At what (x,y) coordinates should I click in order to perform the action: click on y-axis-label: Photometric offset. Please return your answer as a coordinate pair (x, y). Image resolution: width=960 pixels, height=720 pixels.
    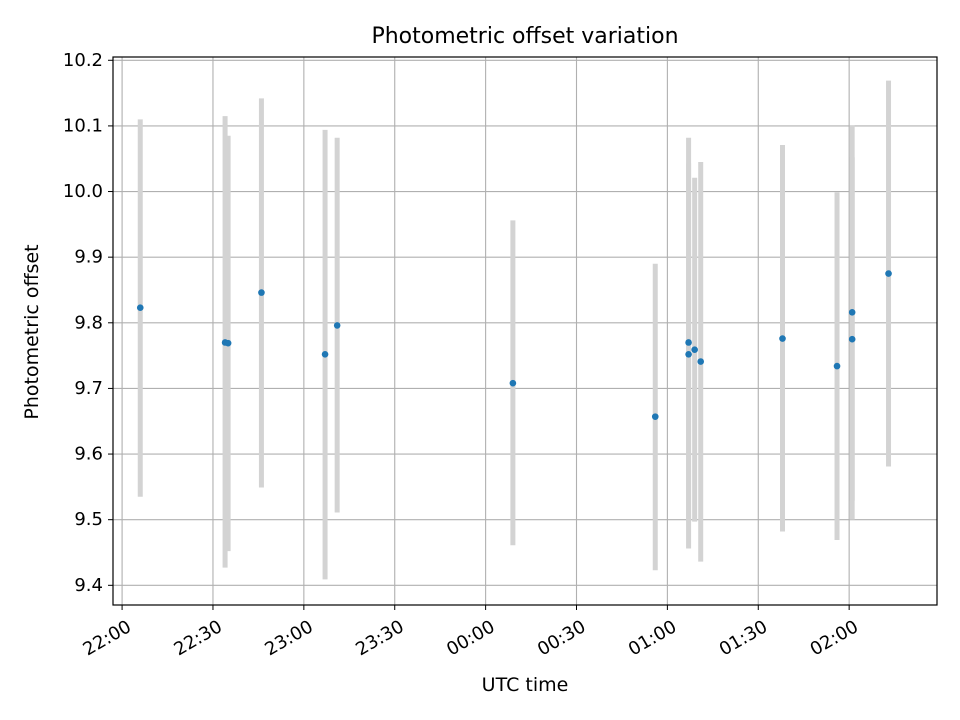
    Looking at the image, I should click on (32, 331).